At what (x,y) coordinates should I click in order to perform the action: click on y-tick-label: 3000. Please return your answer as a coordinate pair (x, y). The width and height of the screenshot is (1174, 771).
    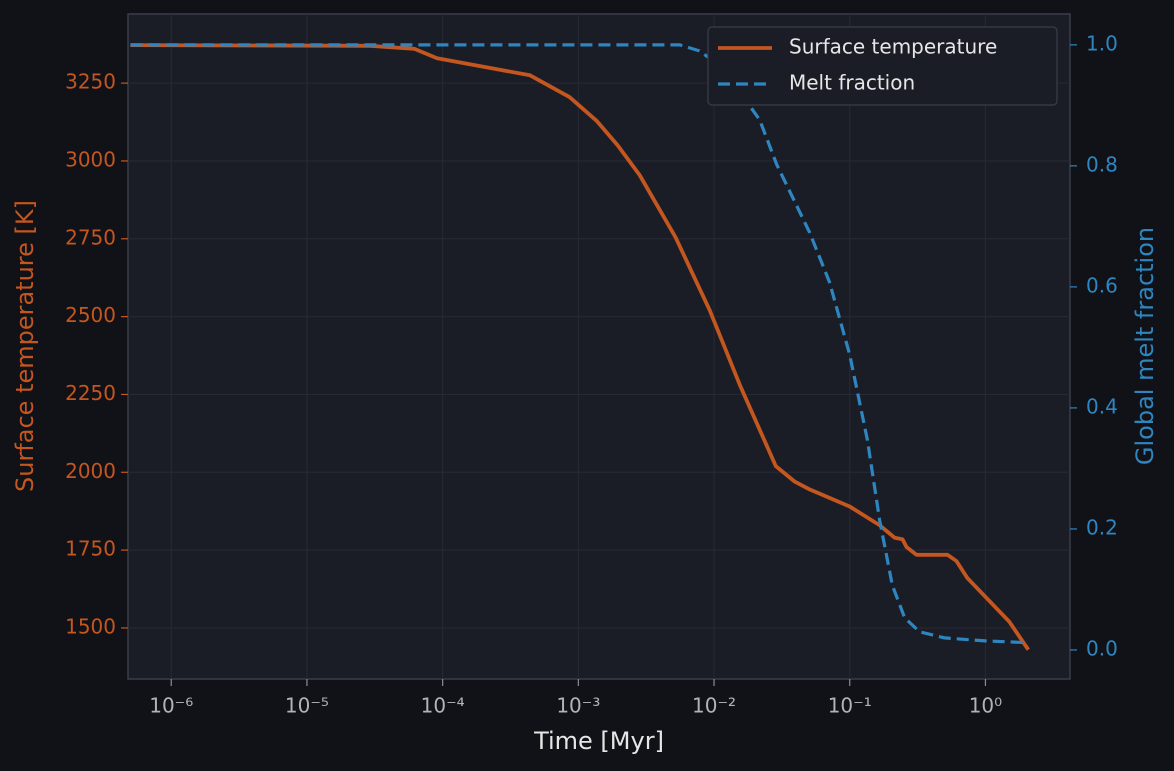
    Looking at the image, I should click on (90, 159).